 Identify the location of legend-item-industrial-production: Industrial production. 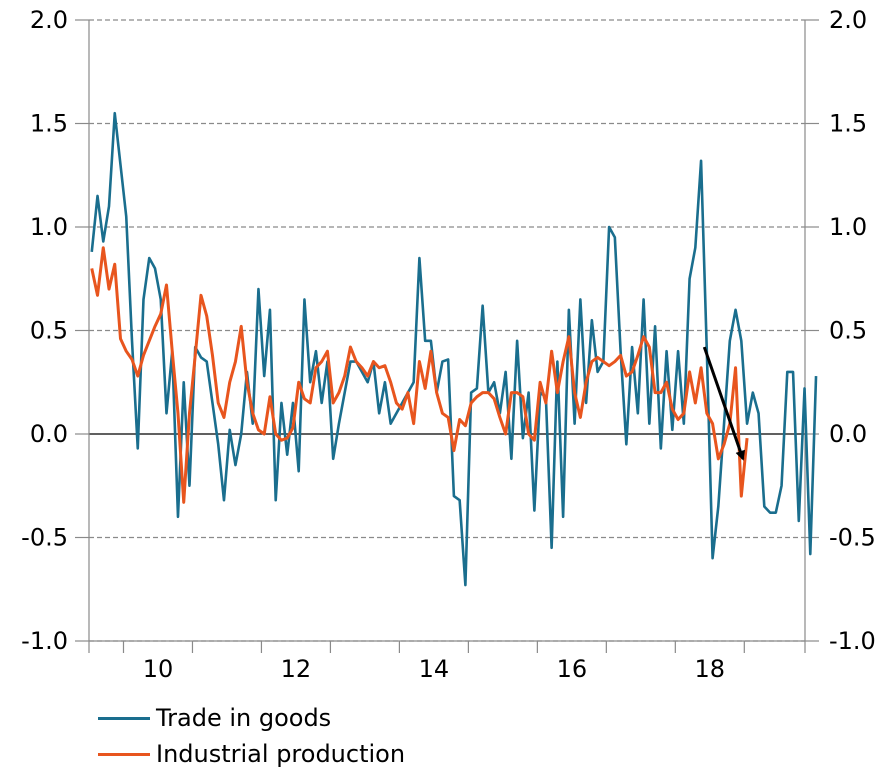
(251, 754).